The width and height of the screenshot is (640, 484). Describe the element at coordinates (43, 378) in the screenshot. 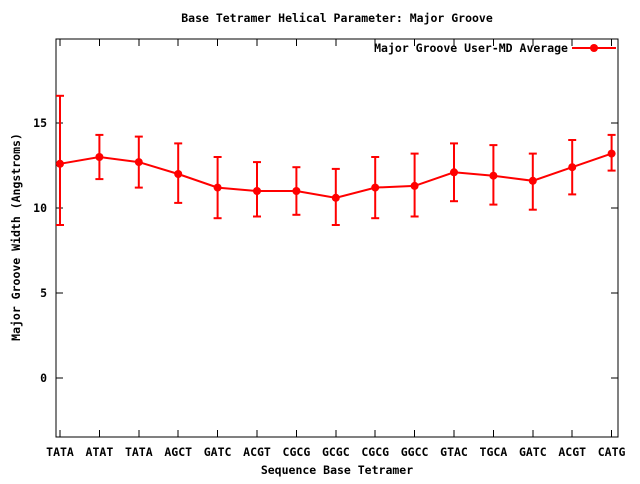

I see `y-tick-label: 0` at that location.